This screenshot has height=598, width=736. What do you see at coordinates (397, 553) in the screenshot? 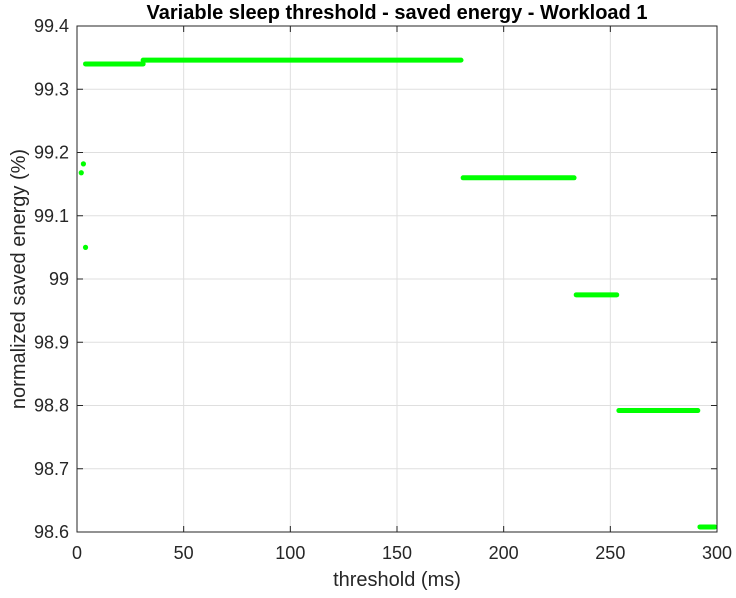
I see `x-tick-label: 150` at bounding box center [397, 553].